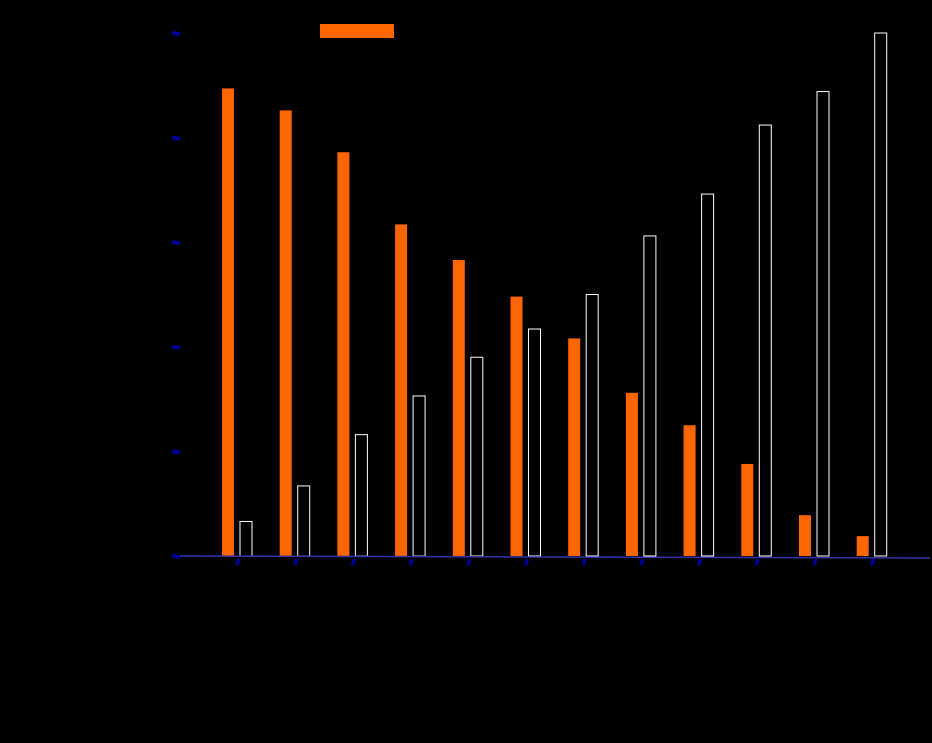 The image size is (932, 743). I want to click on y-axis-ticks, so click(176, 295).